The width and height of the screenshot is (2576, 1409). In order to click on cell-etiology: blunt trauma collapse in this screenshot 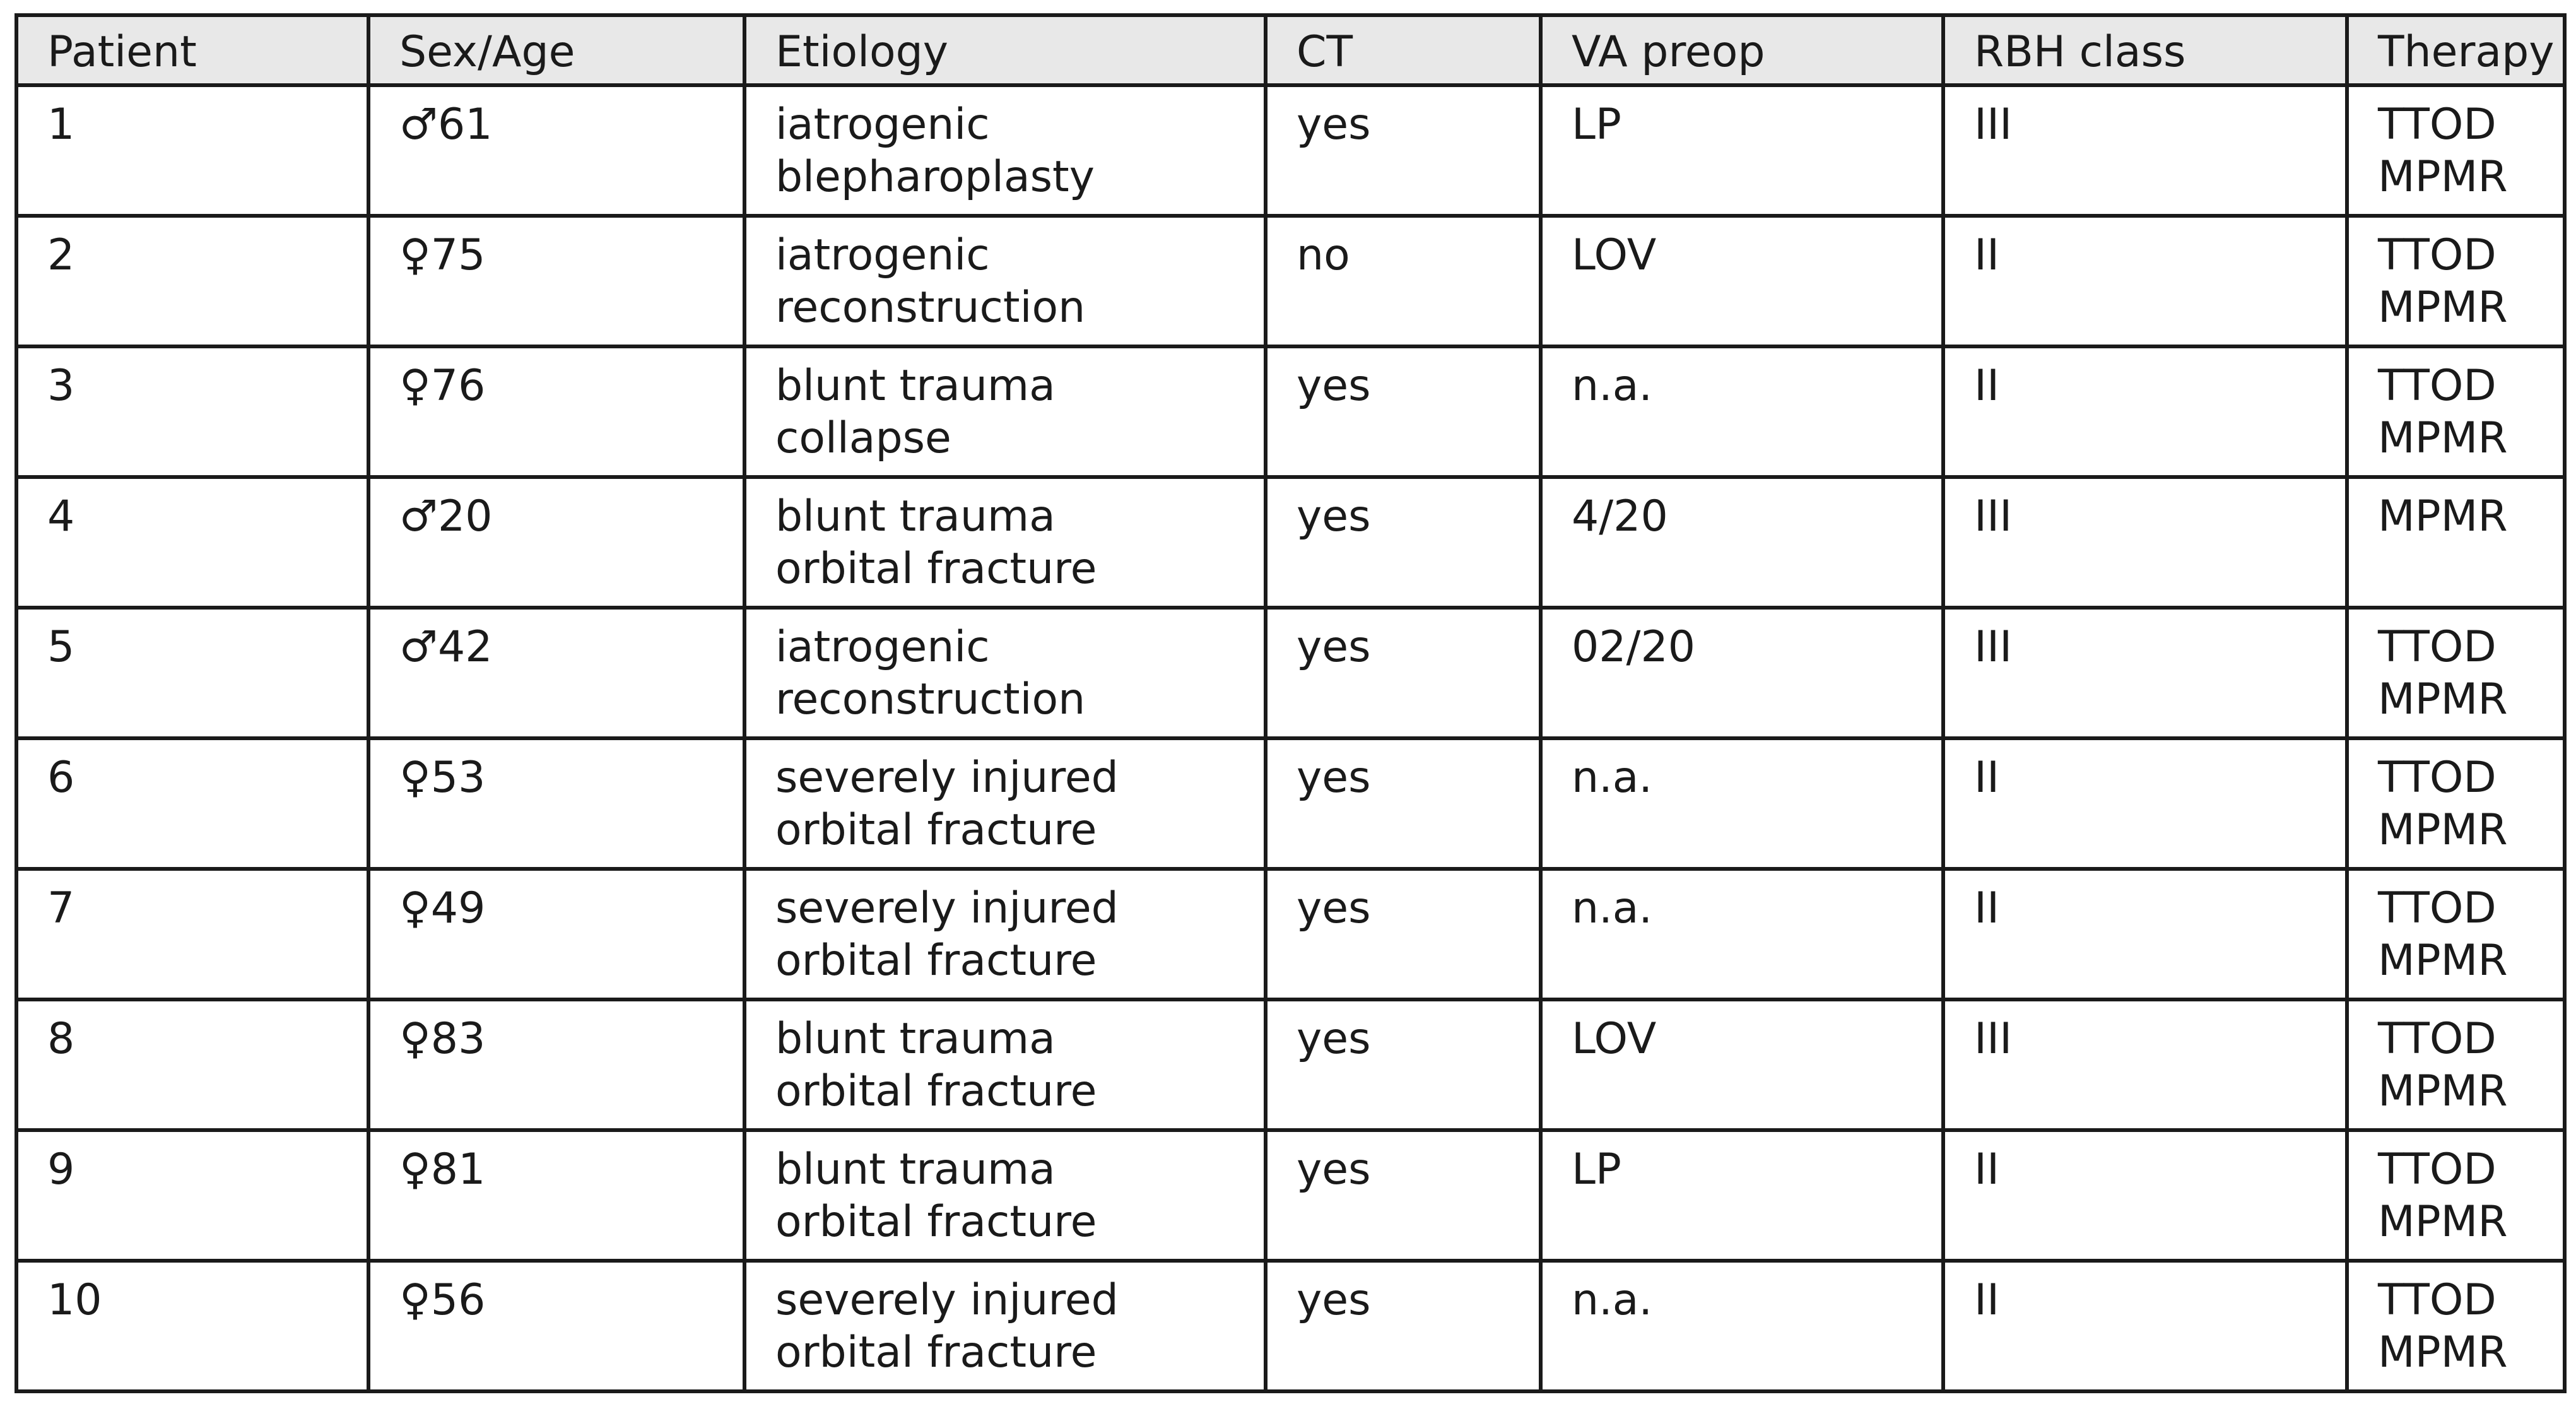, I will do `click(1005, 412)`.